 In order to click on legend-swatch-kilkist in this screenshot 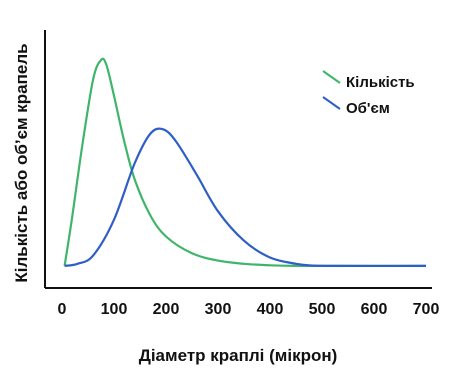, I will do `click(331, 77)`.